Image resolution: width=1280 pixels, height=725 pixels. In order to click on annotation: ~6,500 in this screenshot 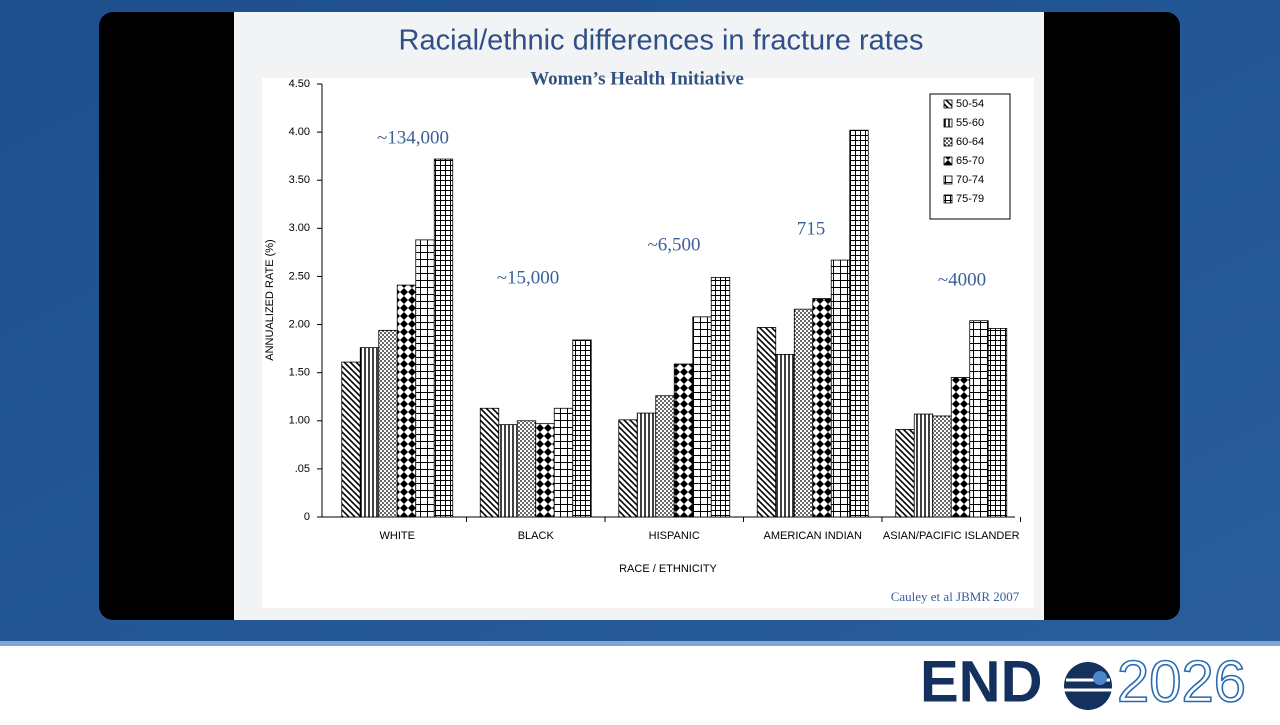, I will do `click(673, 244)`.